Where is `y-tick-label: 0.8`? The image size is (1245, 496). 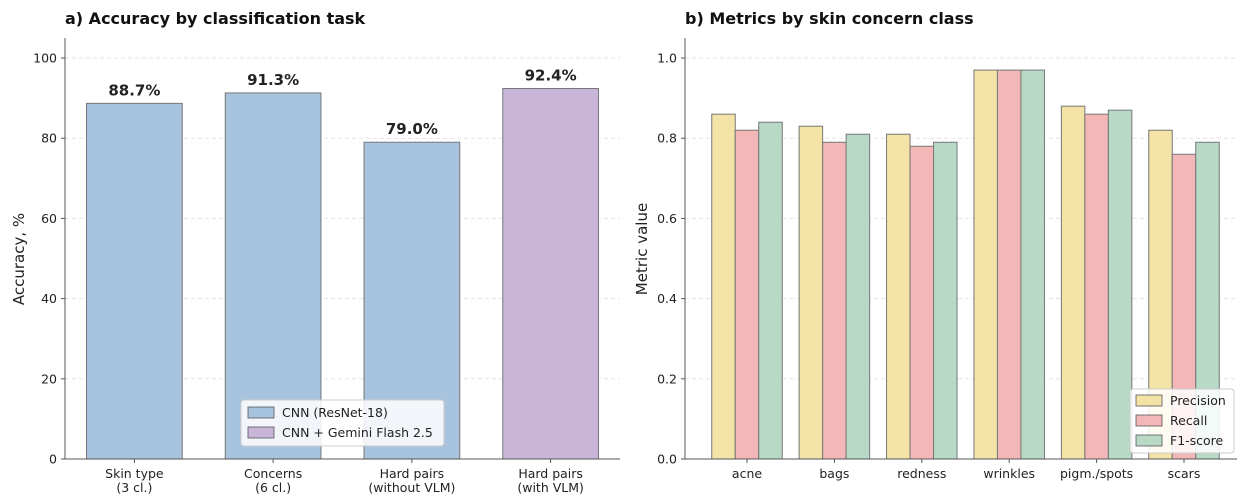 y-tick-label: 0.8 is located at coordinates (667, 138).